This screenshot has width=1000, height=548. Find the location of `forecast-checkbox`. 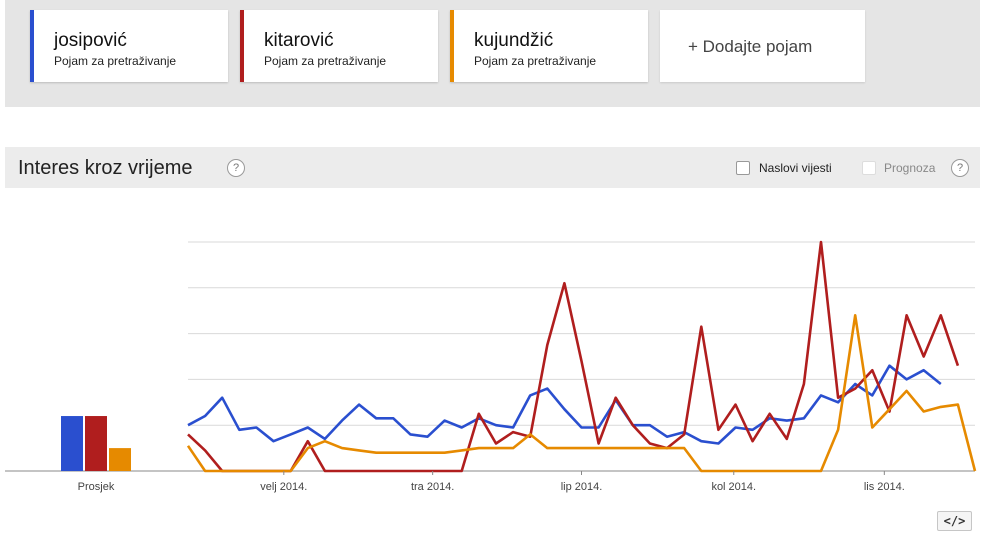

forecast-checkbox is located at coordinates (869, 168).